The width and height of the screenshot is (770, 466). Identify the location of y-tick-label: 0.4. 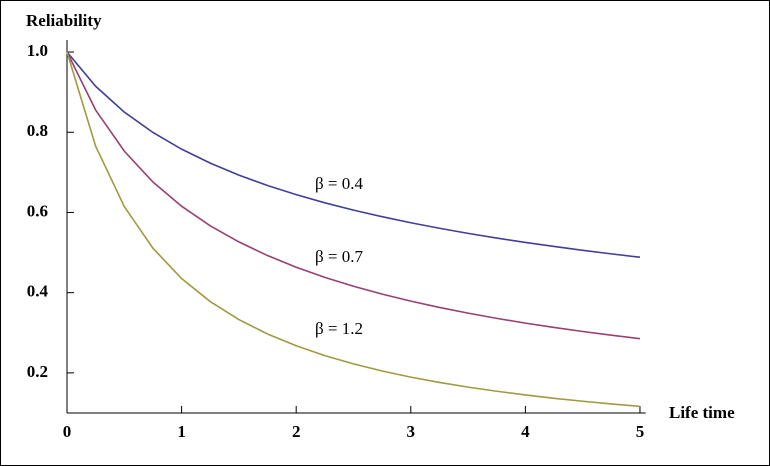
(38, 291).